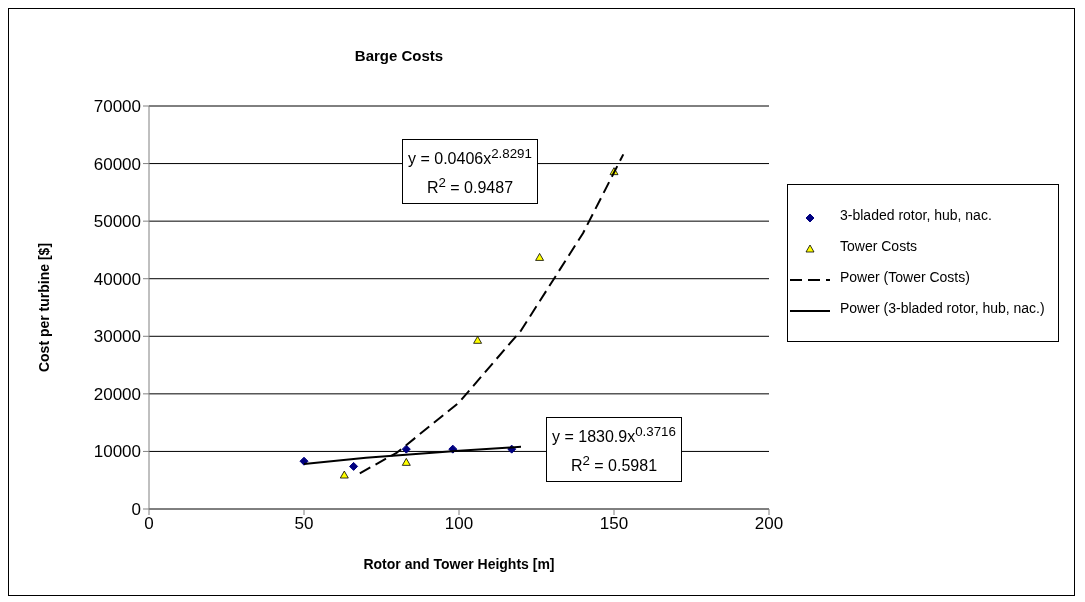 The width and height of the screenshot is (1085, 602). Describe the element at coordinates (43, 307) in the screenshot. I see `y-axis-title: Cost per turbine [$]` at that location.